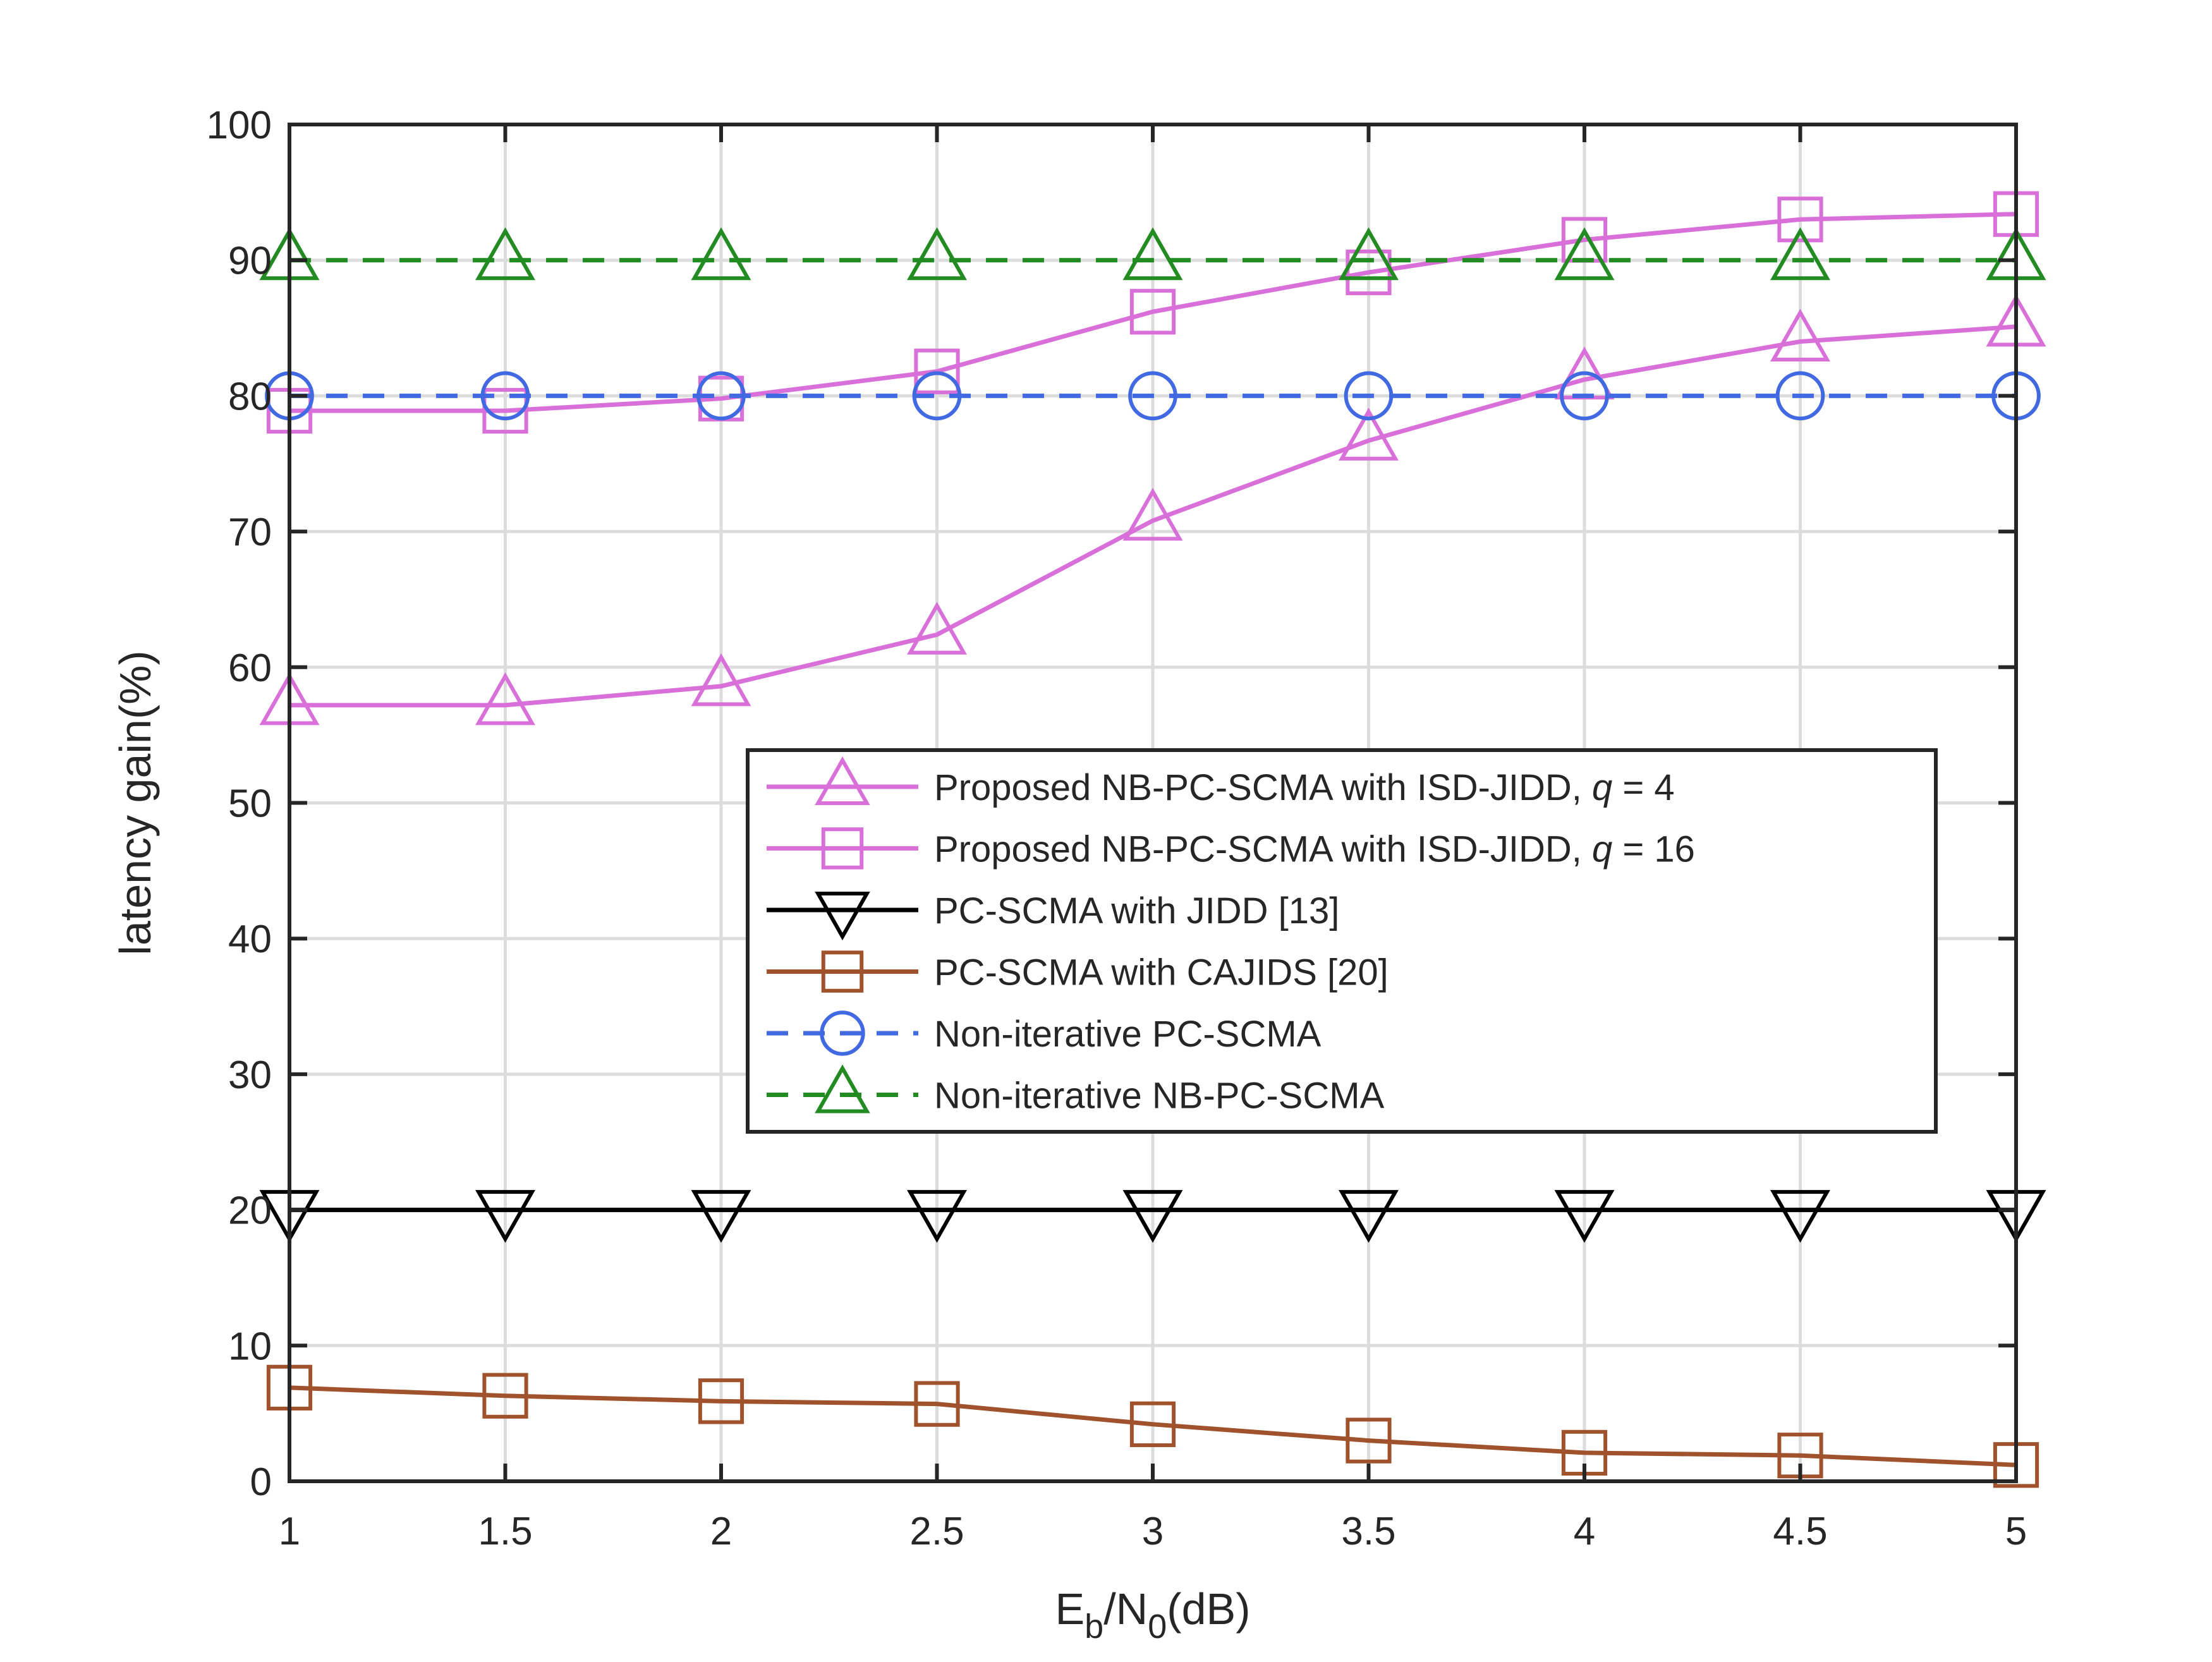 The height and width of the screenshot is (1662, 2212). I want to click on legend-entry-pcscma-cajids: PC-SCMA with CAJIDS [20], so click(1078, 971).